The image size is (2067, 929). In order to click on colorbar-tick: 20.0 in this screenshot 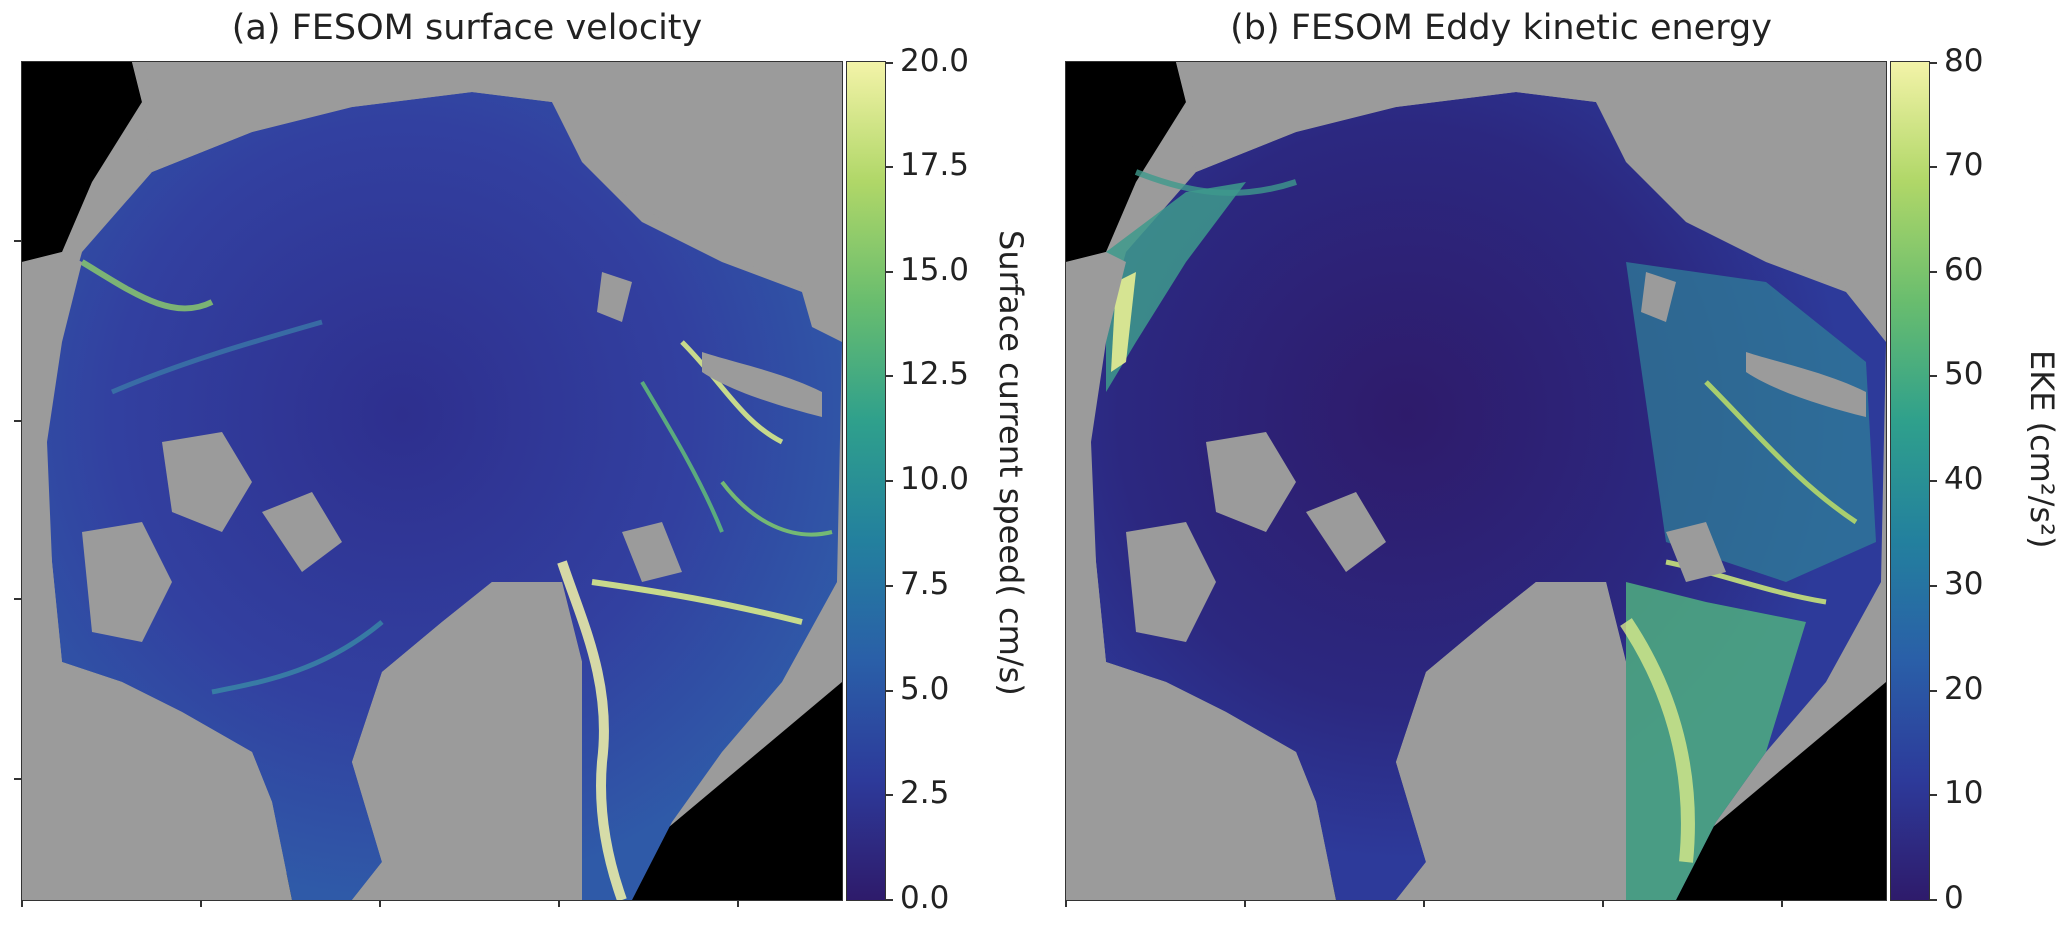, I will do `click(935, 61)`.